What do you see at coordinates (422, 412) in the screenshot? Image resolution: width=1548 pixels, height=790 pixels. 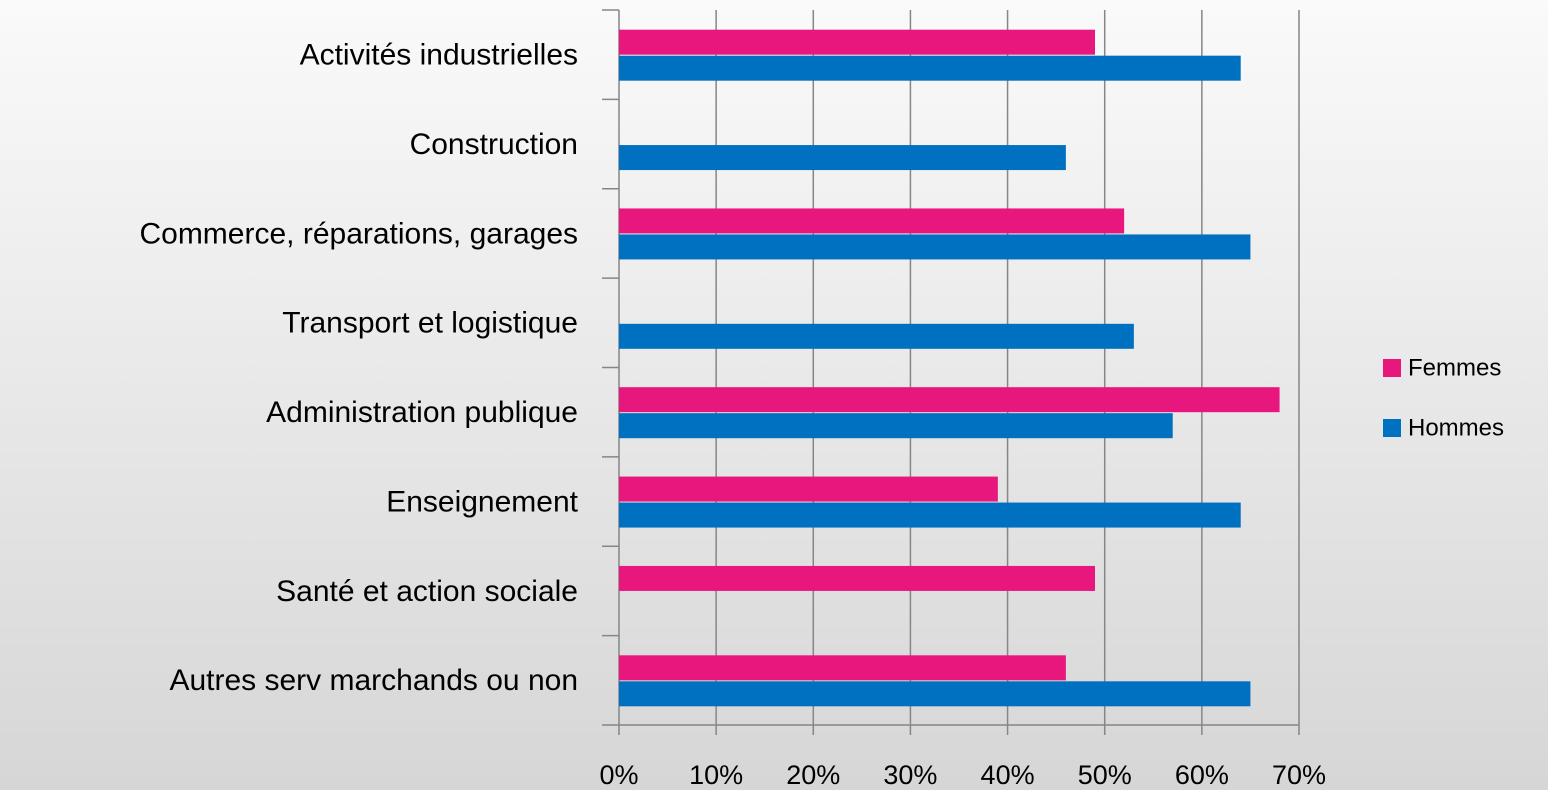 I see `y-tick-label: Administration publique` at bounding box center [422, 412].